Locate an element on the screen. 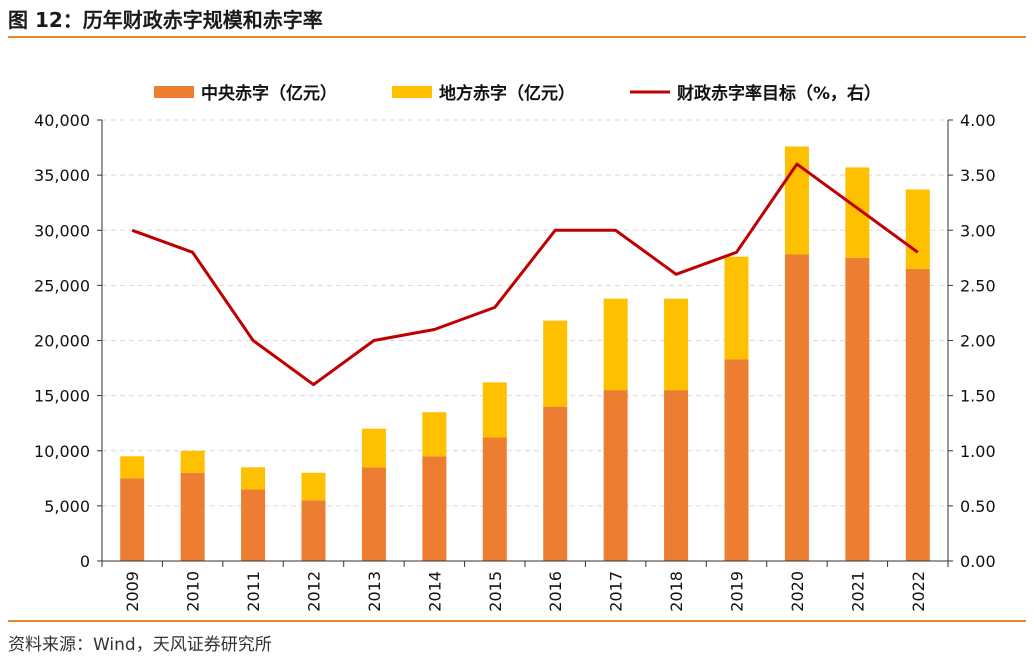 The width and height of the screenshot is (1034, 660). x-tick-label-2012: 2012 is located at coordinates (314, 591).